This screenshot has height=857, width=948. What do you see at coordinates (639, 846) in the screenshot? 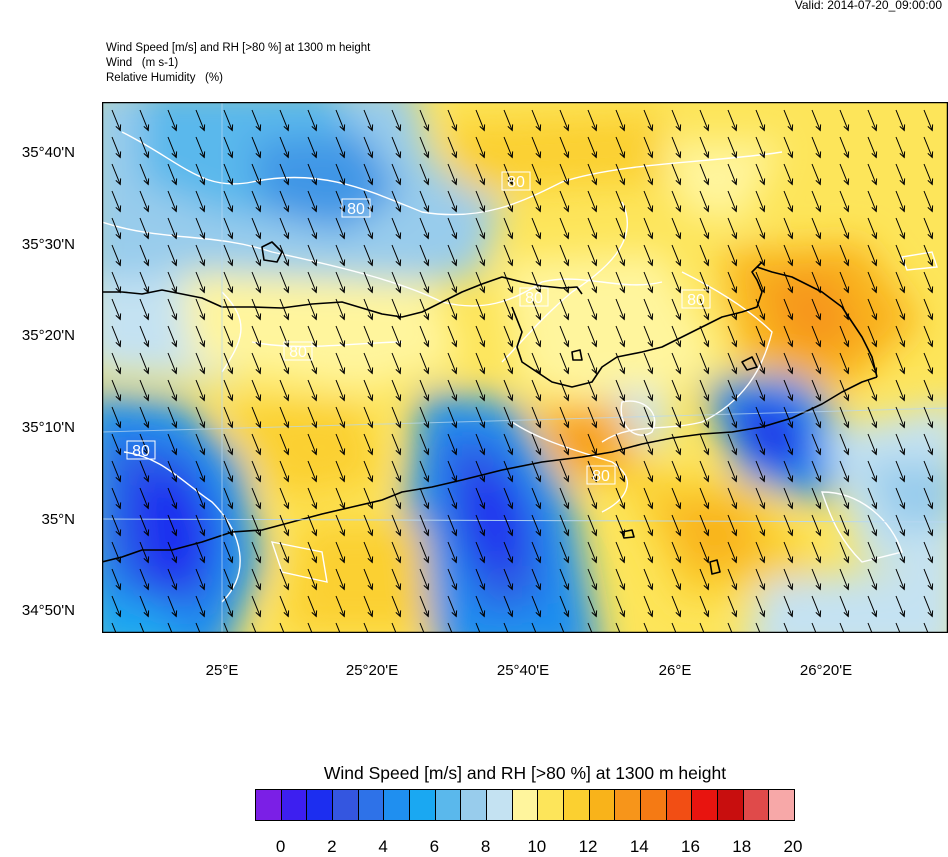
I see `colorbar-label: 14` at bounding box center [639, 846].